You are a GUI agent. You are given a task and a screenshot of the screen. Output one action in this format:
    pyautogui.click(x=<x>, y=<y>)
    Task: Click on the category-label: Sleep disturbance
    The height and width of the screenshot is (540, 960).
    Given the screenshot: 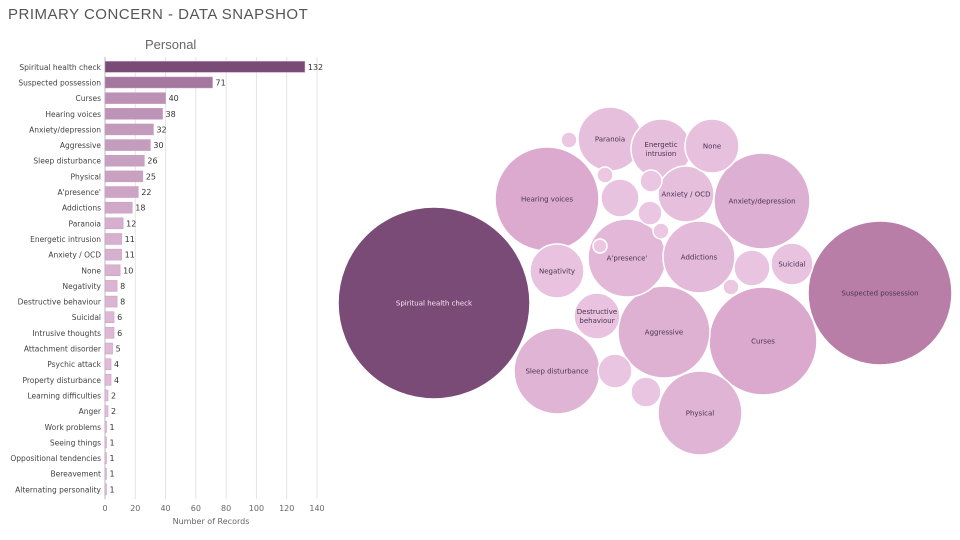 What is the action you would take?
    pyautogui.click(x=67, y=161)
    